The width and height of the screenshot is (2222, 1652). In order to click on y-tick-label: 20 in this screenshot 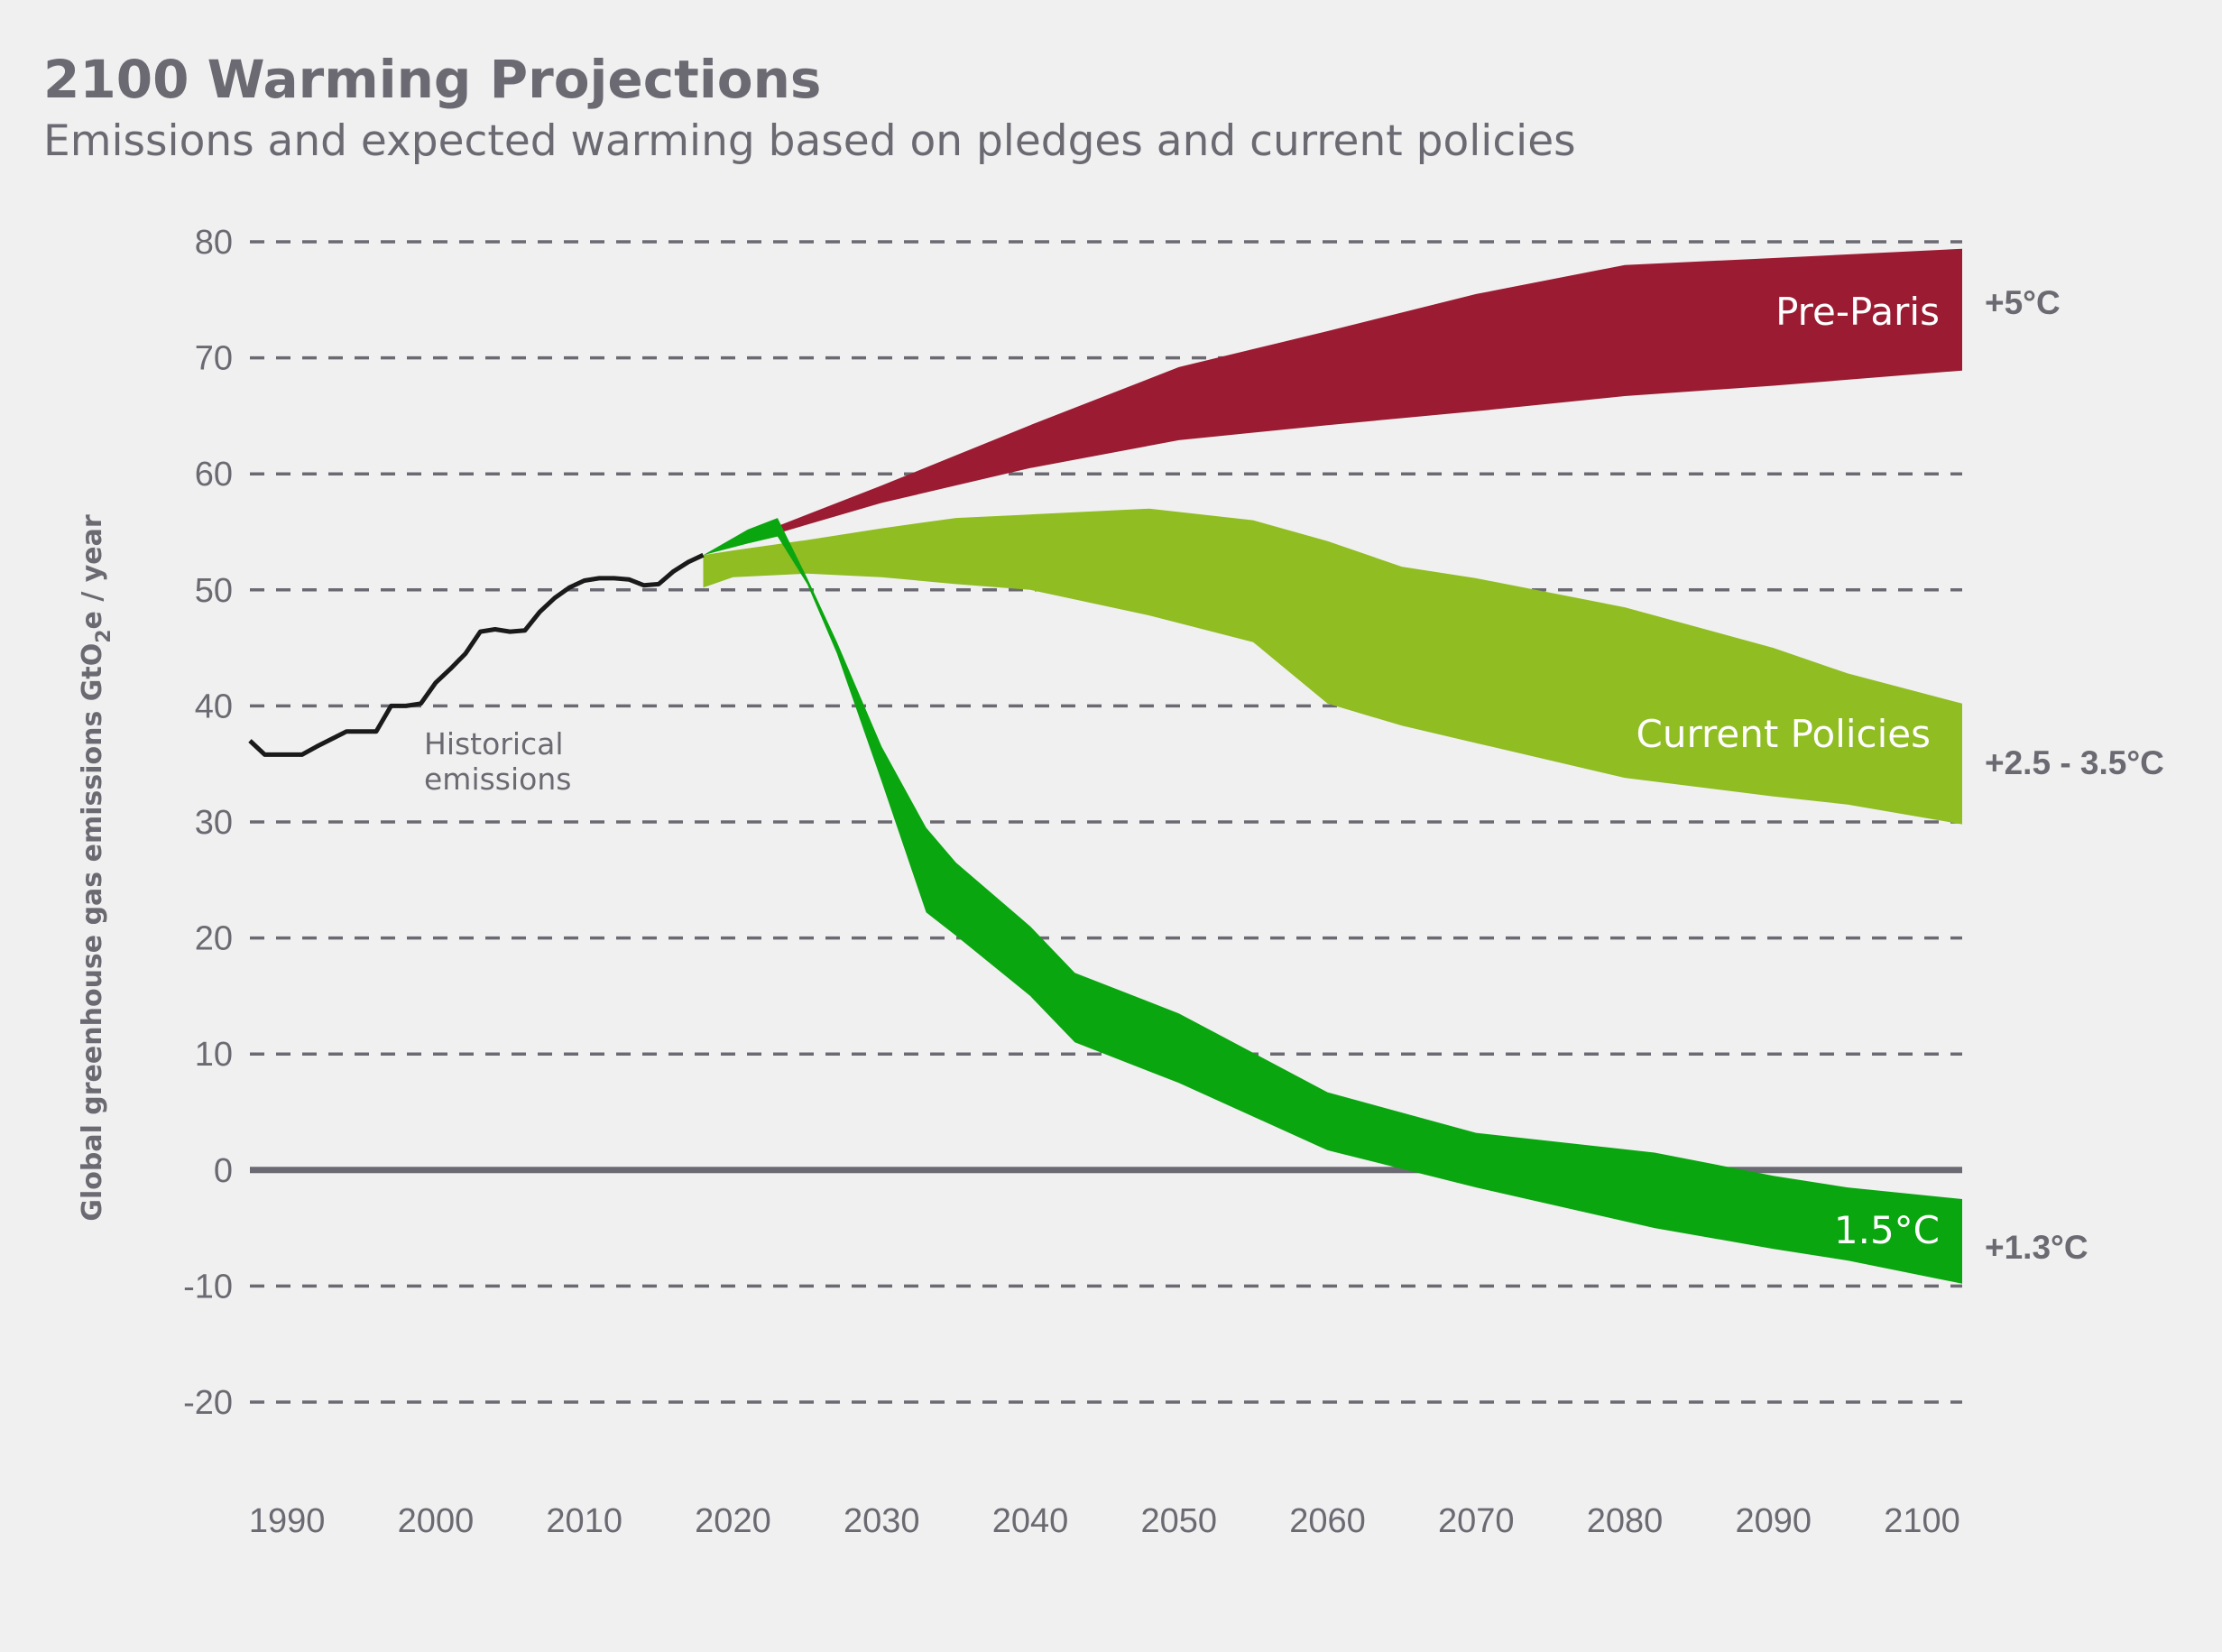, I will do `click(214, 939)`.